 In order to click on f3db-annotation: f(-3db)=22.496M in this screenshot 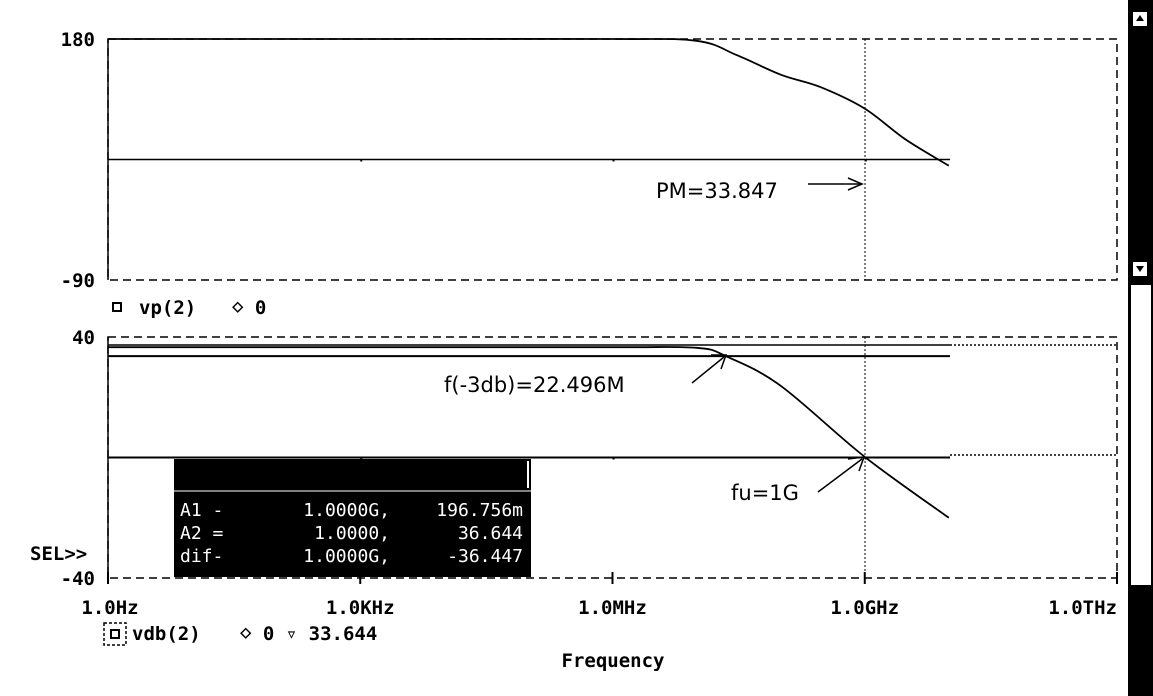, I will do `click(534, 385)`.